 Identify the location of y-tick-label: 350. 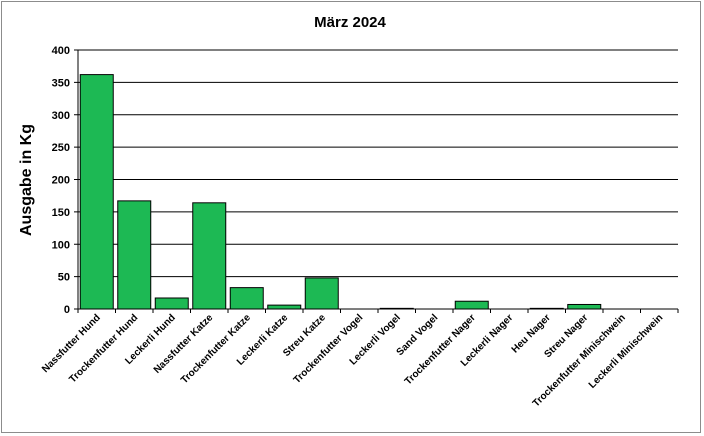
(61, 83).